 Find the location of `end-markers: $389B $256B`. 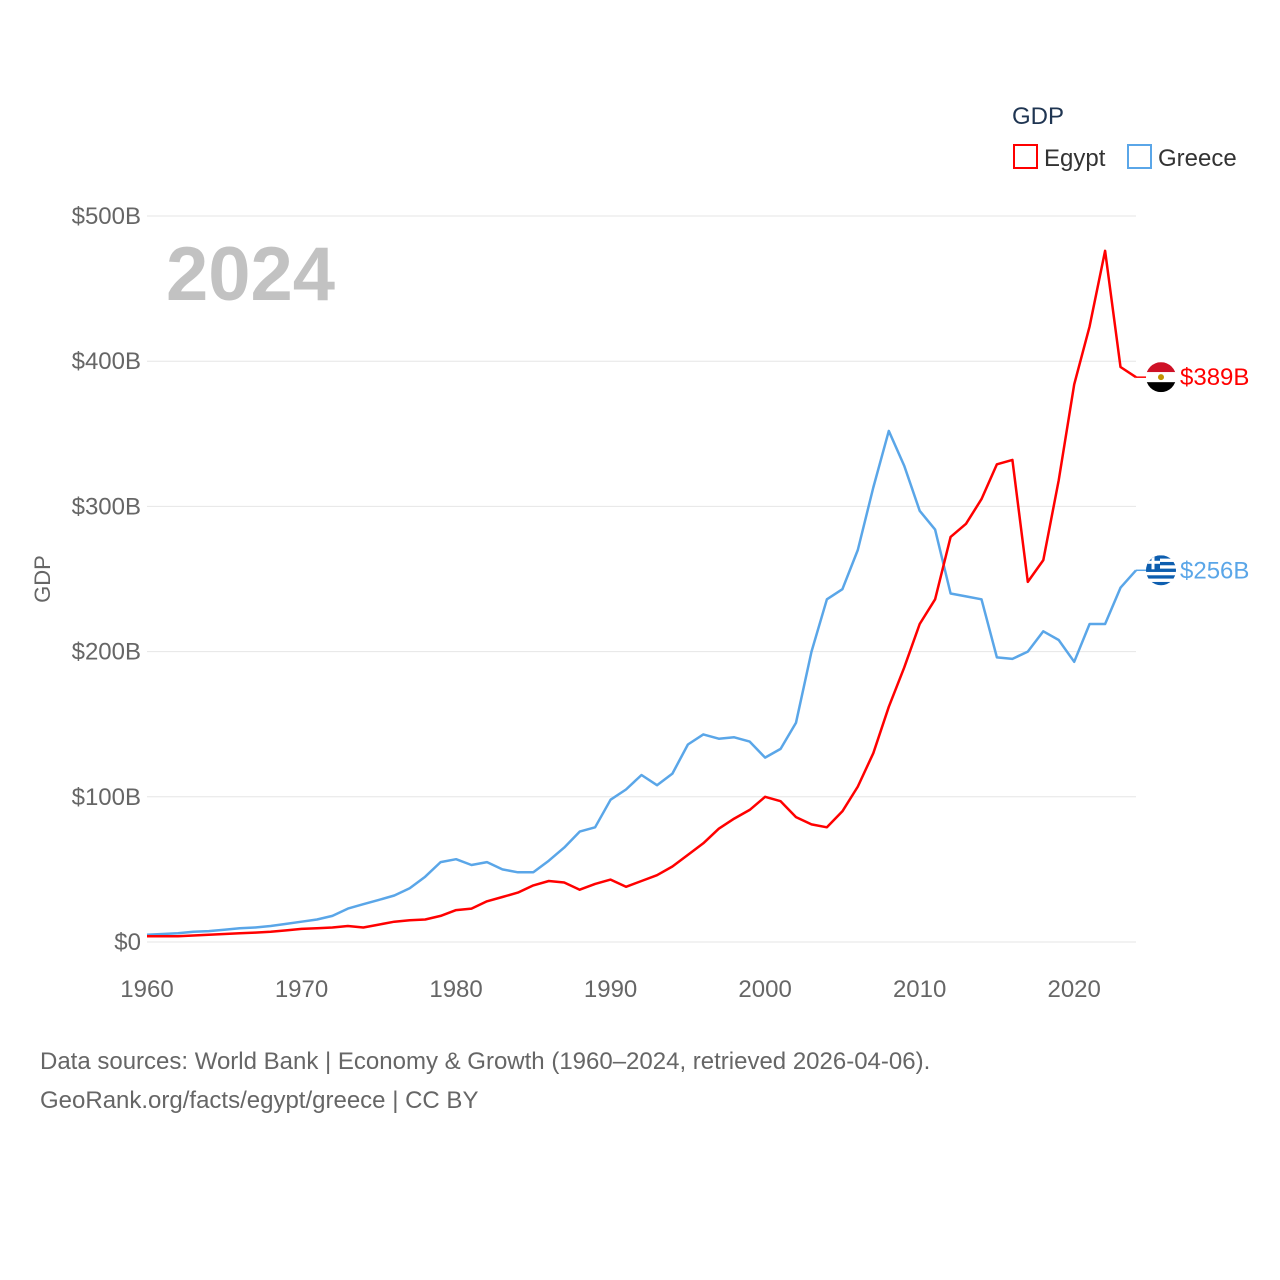

end-markers: $389B $256B is located at coordinates (1192, 474).